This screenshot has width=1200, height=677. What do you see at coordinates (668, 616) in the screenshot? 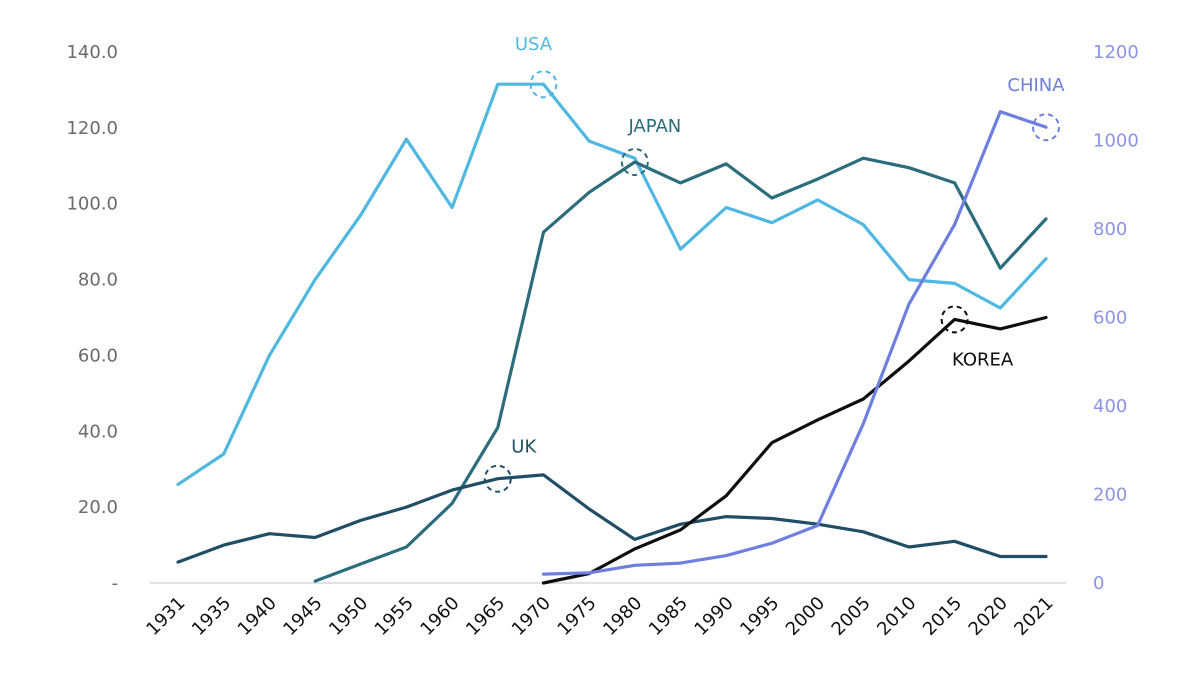
I see `x-axis-tick-label: 1985` at bounding box center [668, 616].